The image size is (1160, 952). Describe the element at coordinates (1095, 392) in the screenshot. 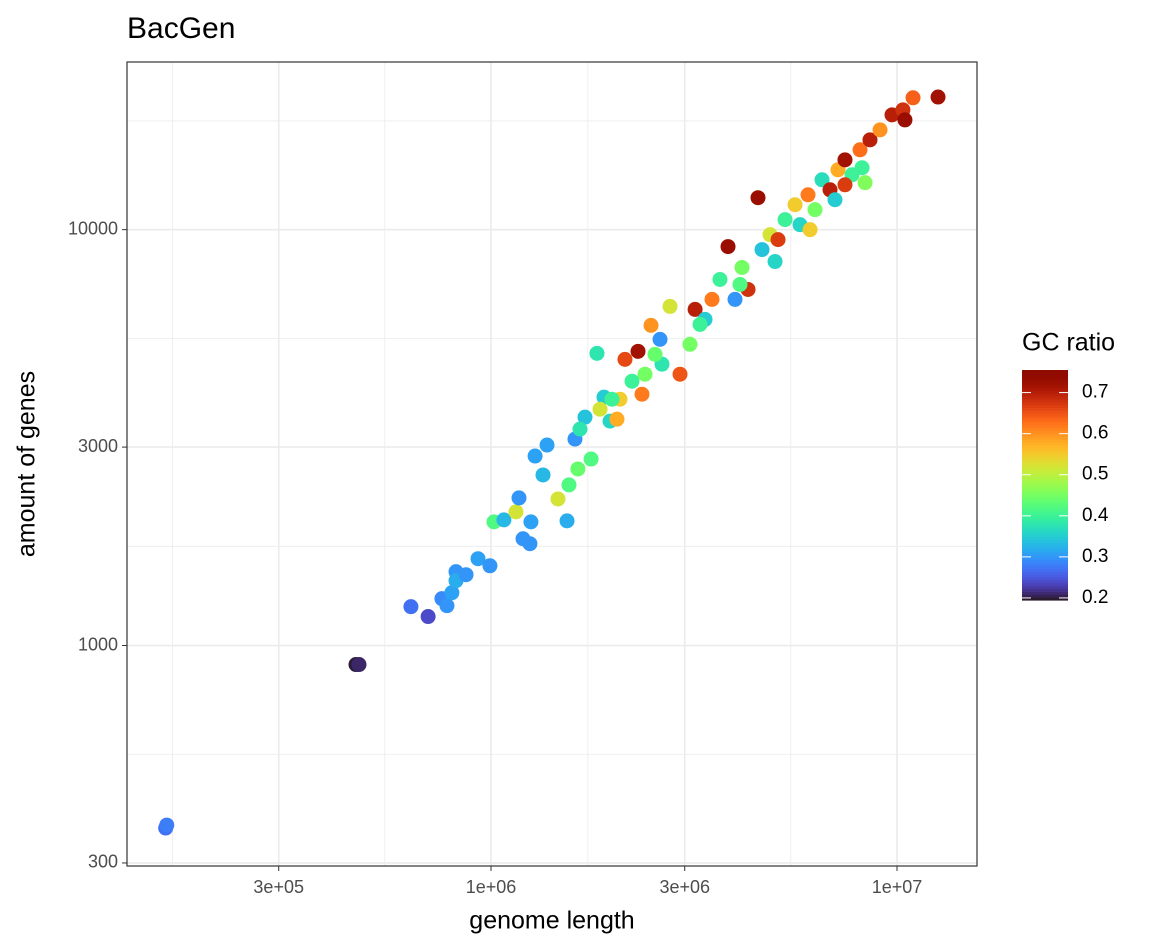

I see `colorbar-tick-label: 0.7` at that location.